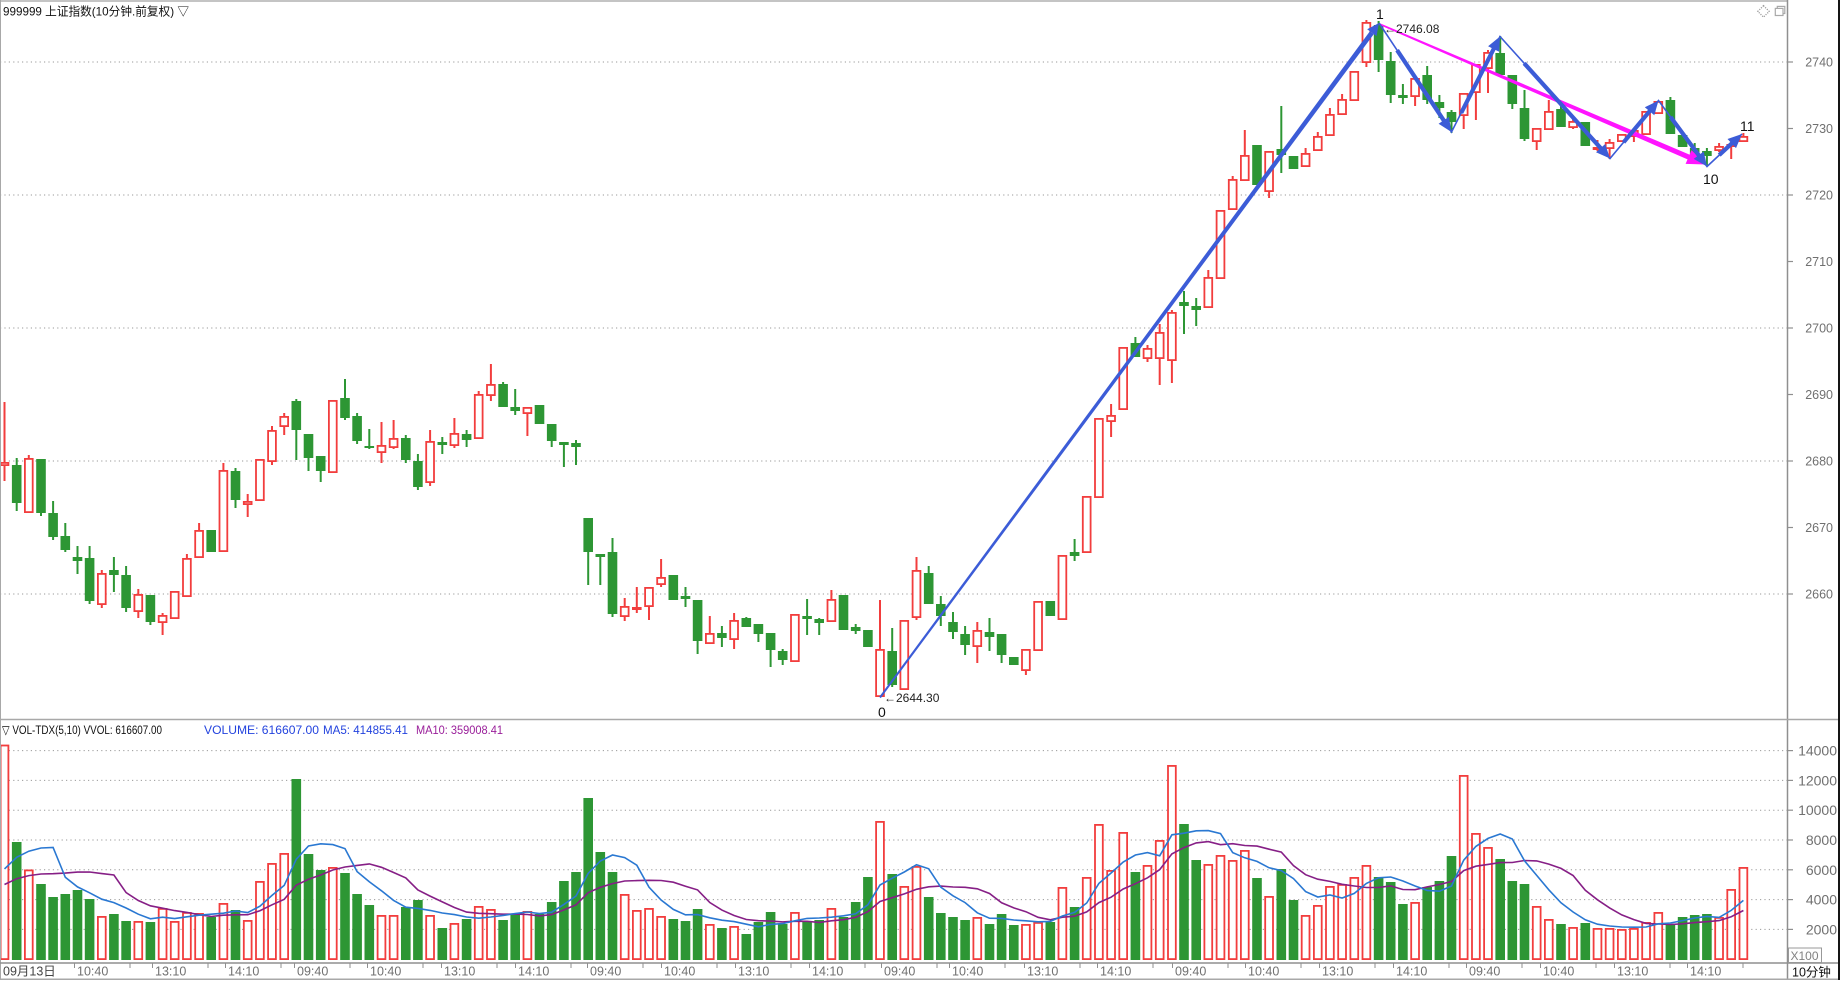 This screenshot has width=1840, height=985. I want to click on svg-text: 2710, so click(1819, 262).